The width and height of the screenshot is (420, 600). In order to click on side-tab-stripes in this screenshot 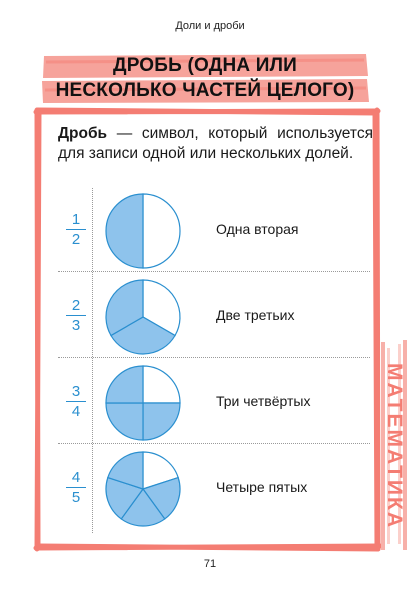, I will do `click(394, 445)`.